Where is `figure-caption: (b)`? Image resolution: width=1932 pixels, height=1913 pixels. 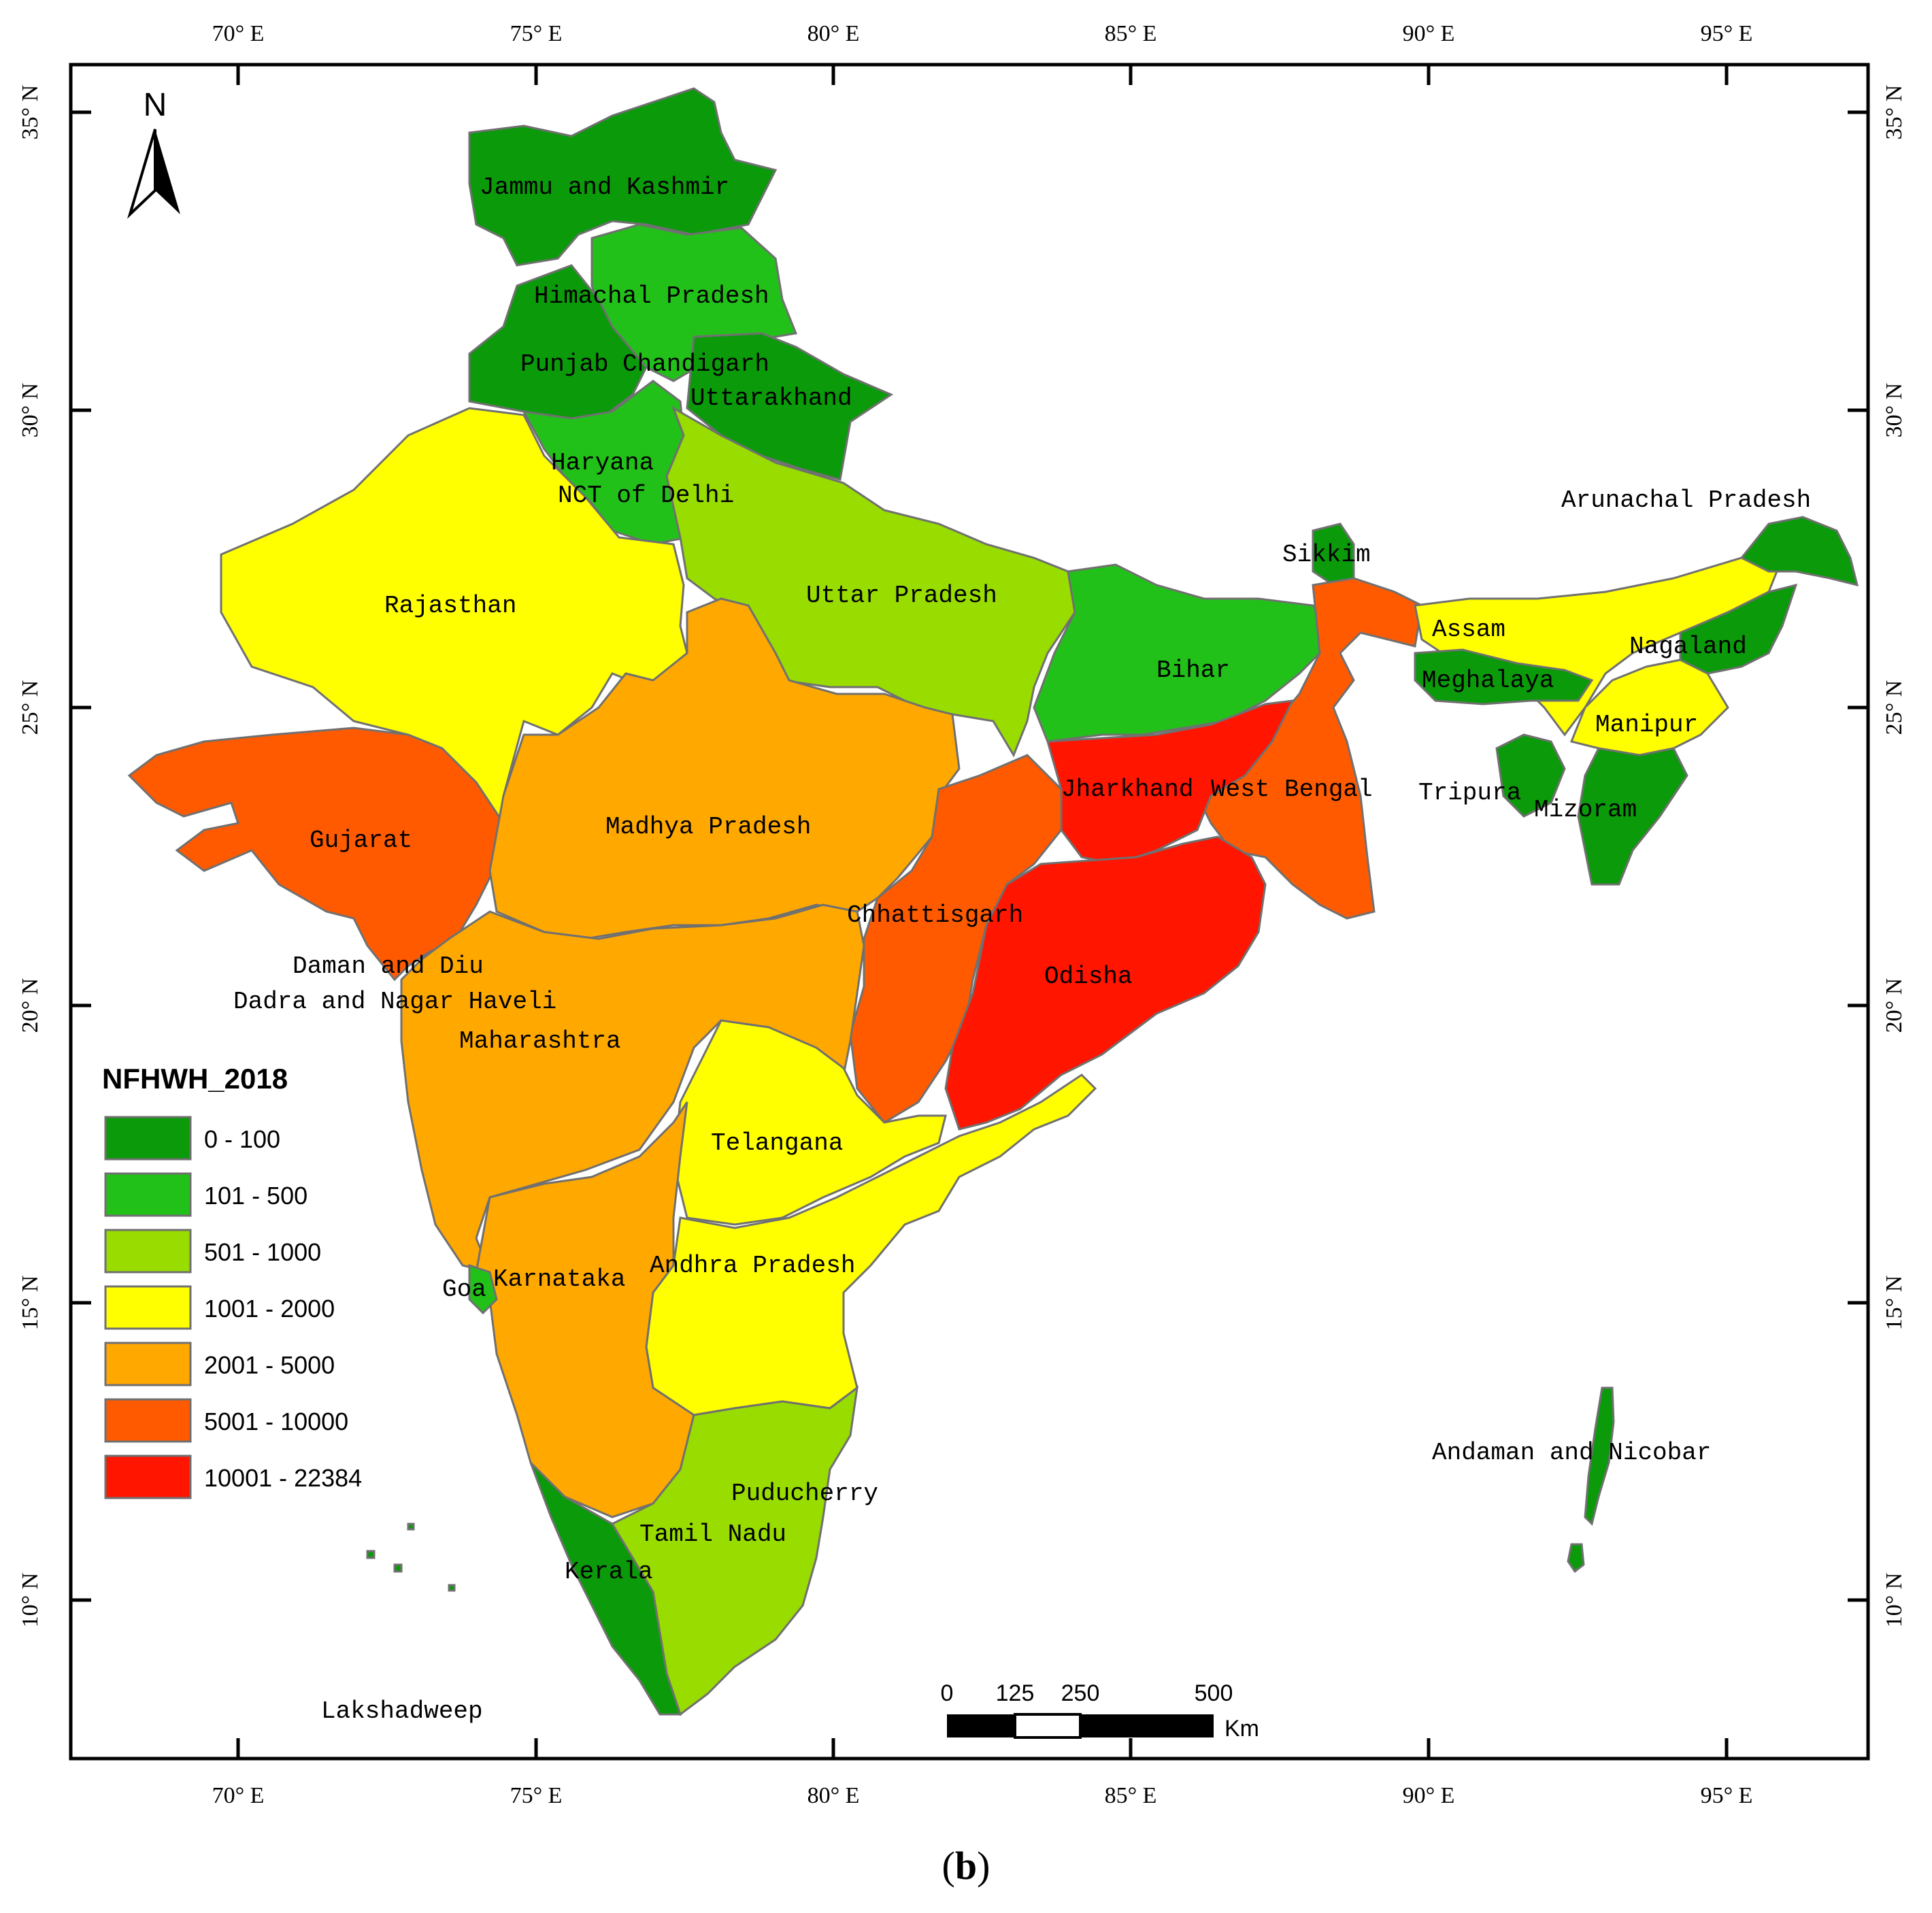
figure-caption: (b) is located at coordinates (966, 1866).